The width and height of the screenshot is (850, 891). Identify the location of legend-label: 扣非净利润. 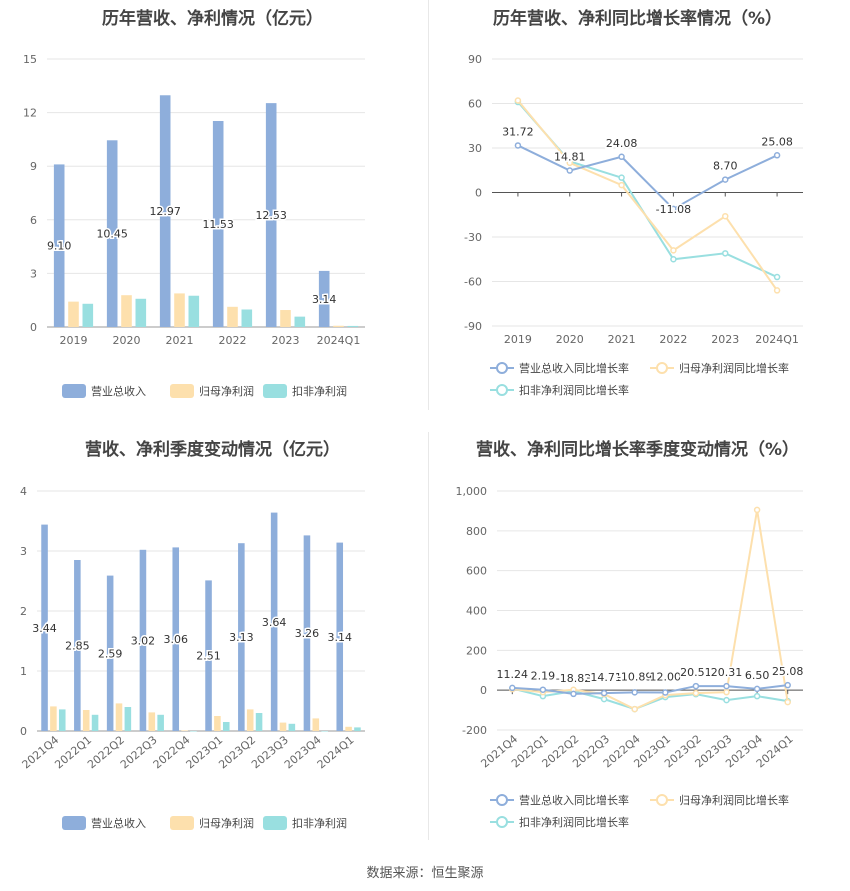
(319, 823).